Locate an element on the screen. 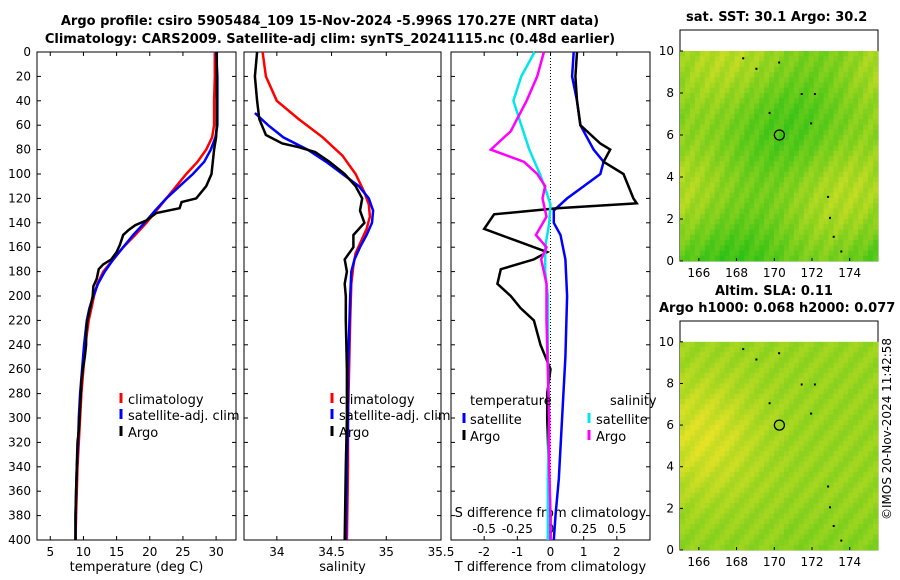  map-y-tick-label: 4 is located at coordinates (670, 177).